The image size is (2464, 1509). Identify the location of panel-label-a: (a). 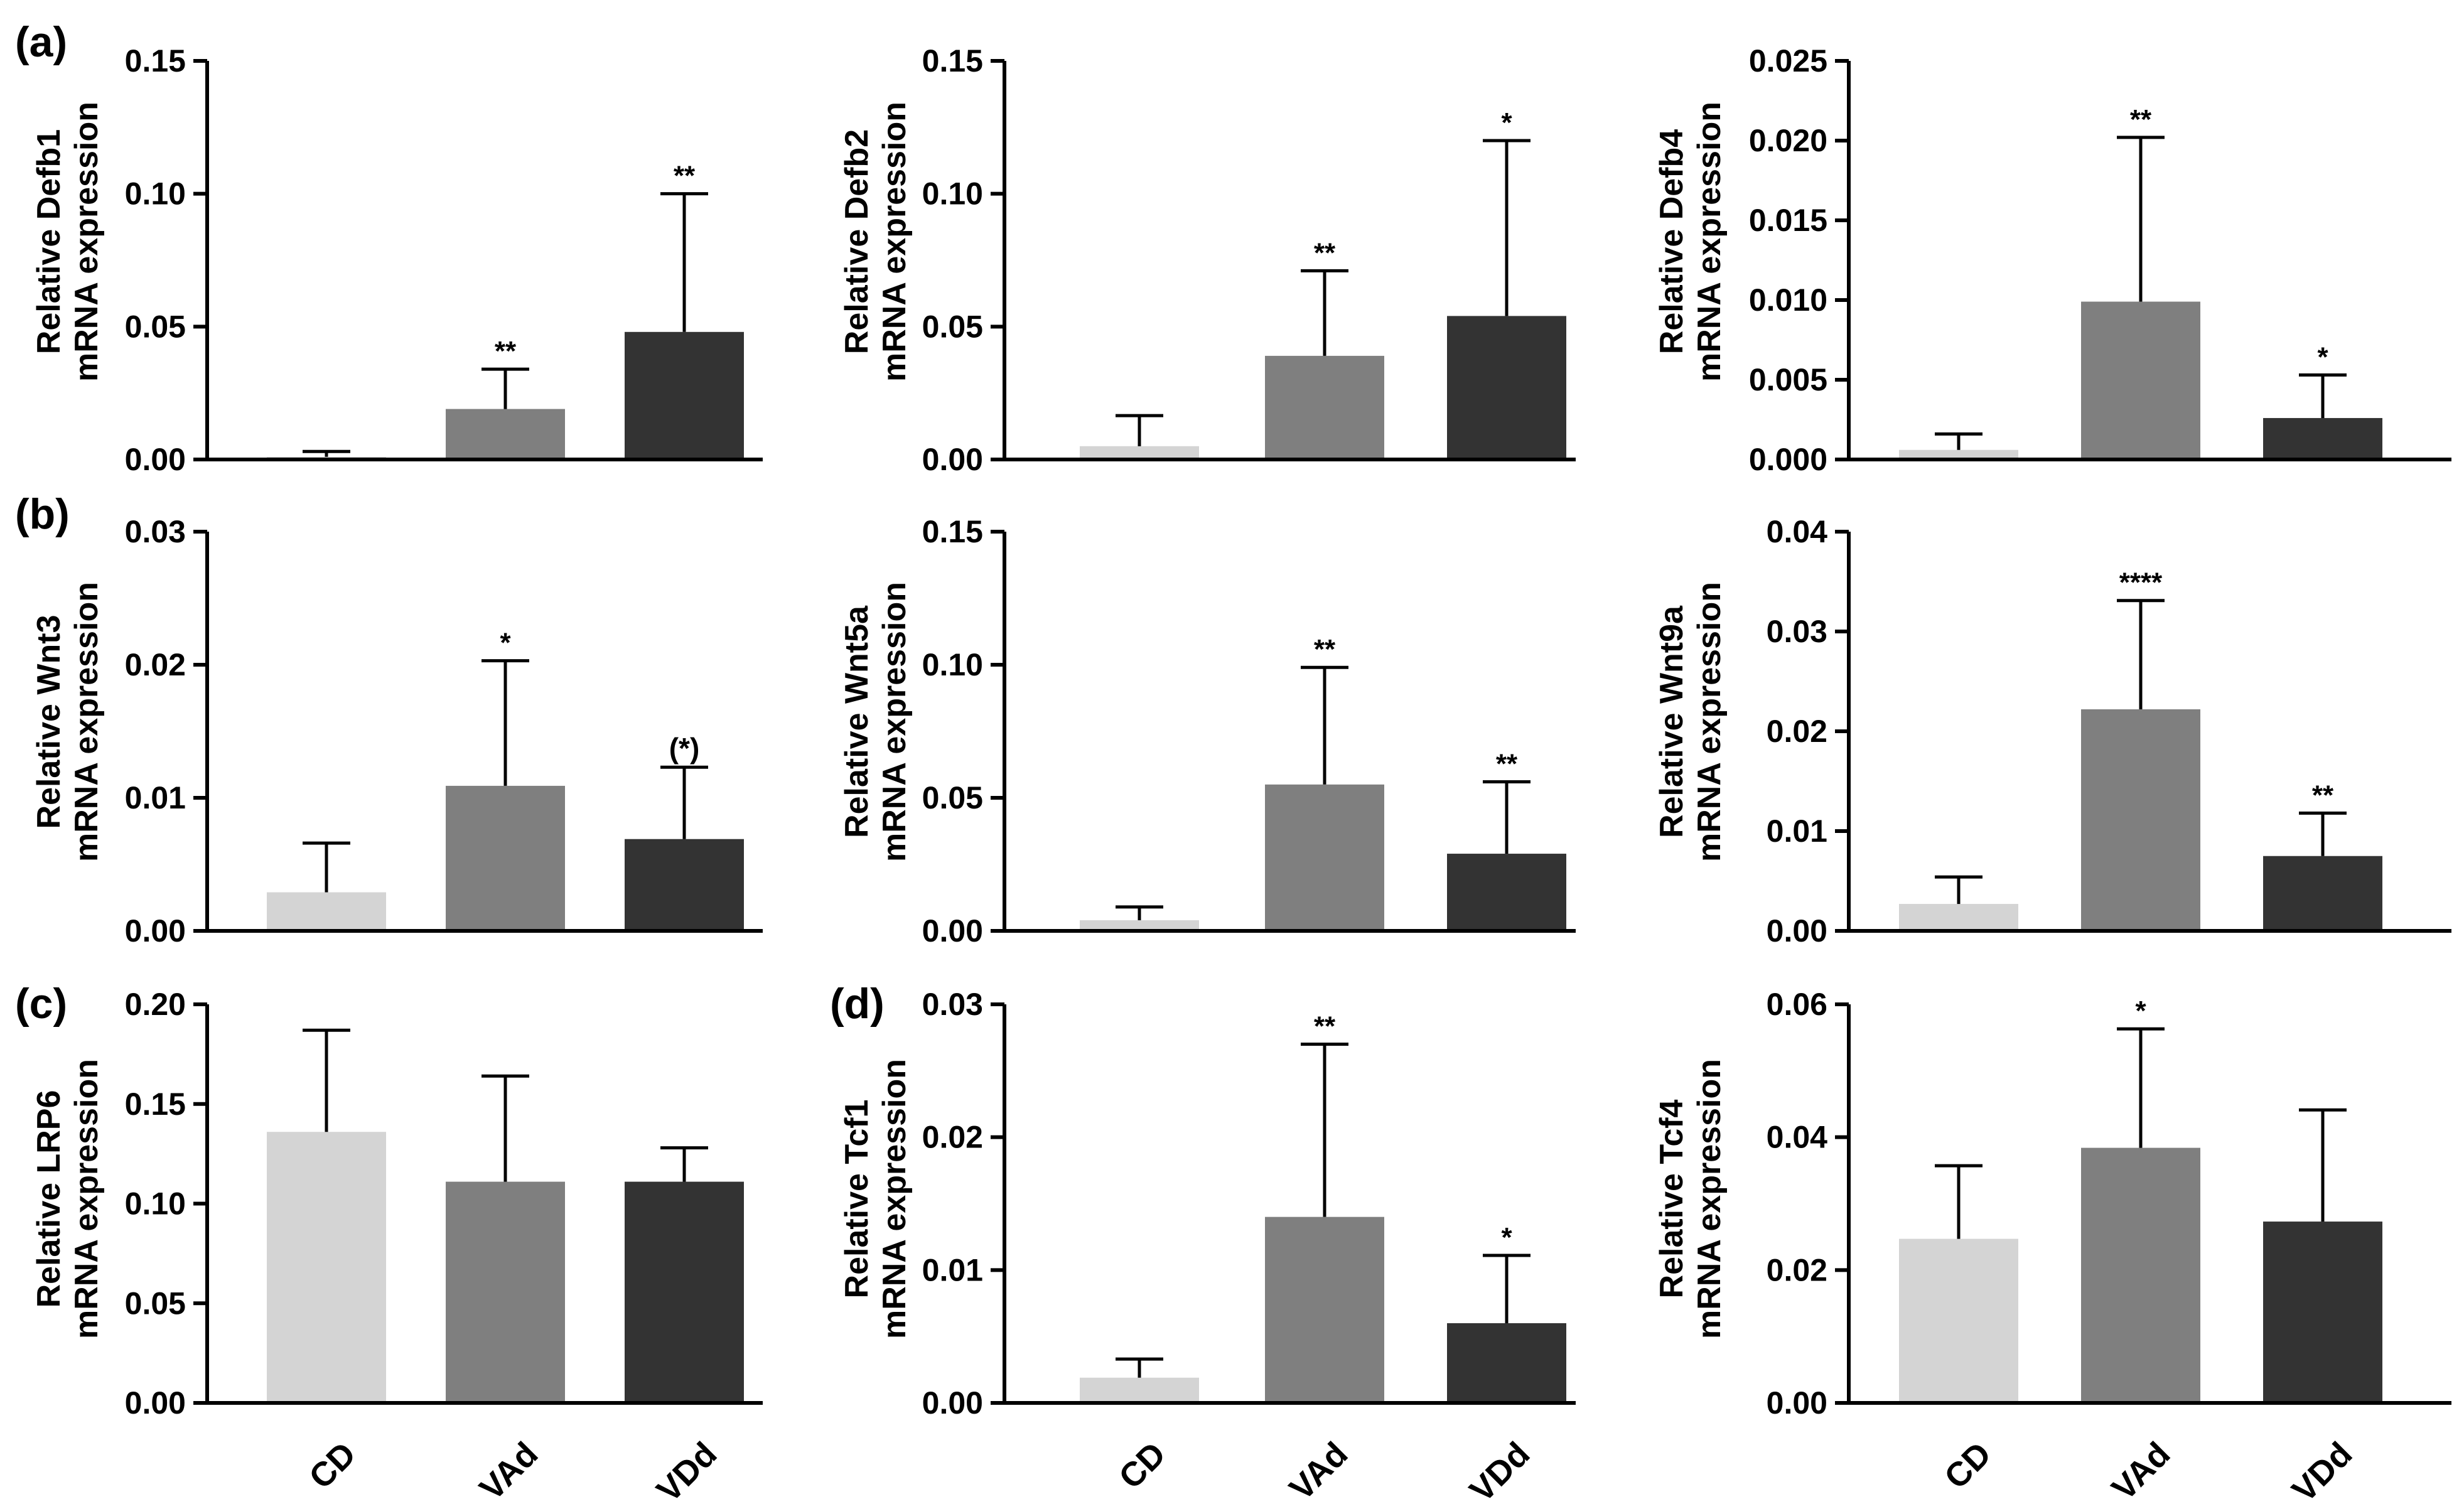
(41, 42).